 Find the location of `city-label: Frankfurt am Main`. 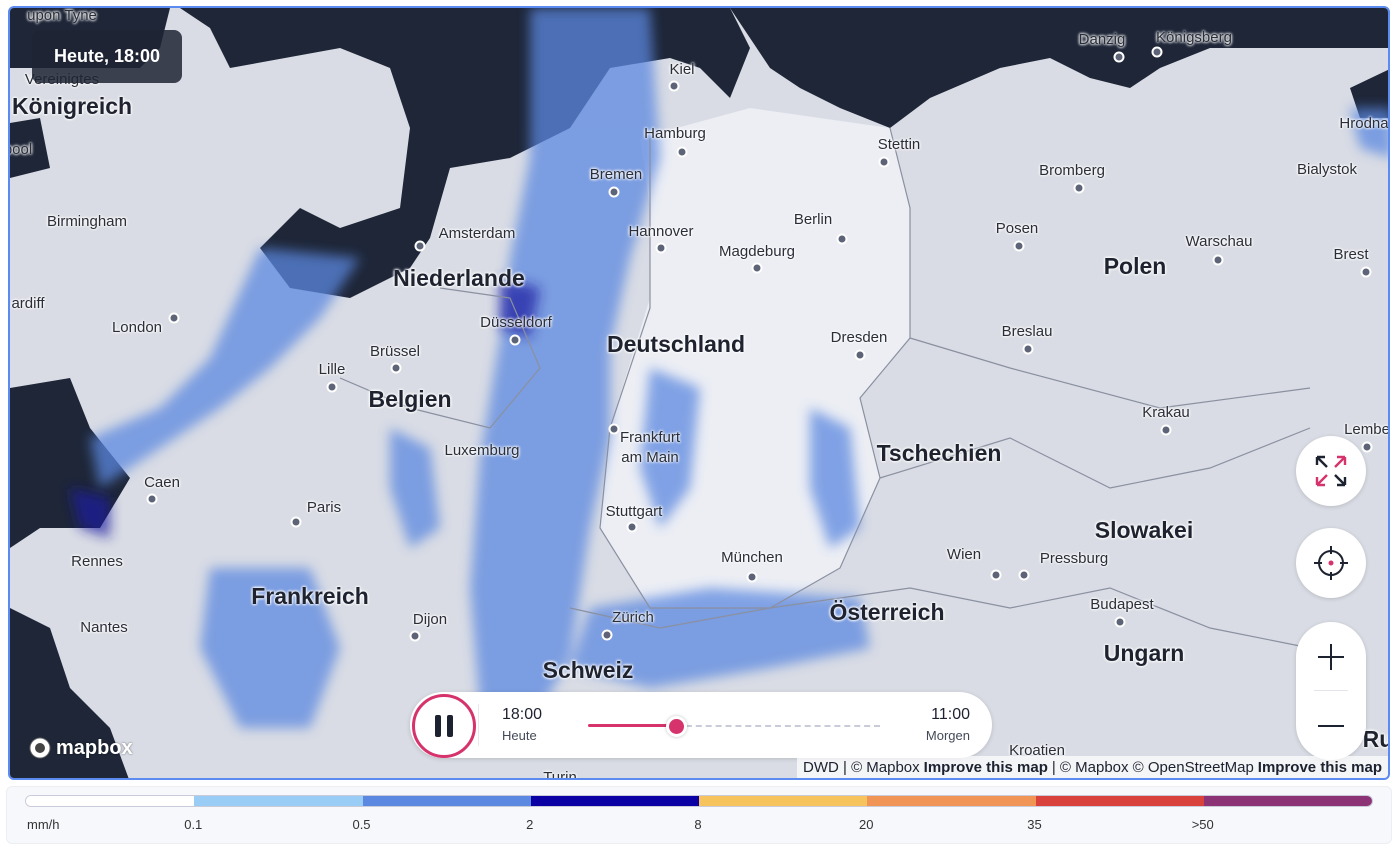

city-label: Frankfurt am Main is located at coordinates (650, 447).